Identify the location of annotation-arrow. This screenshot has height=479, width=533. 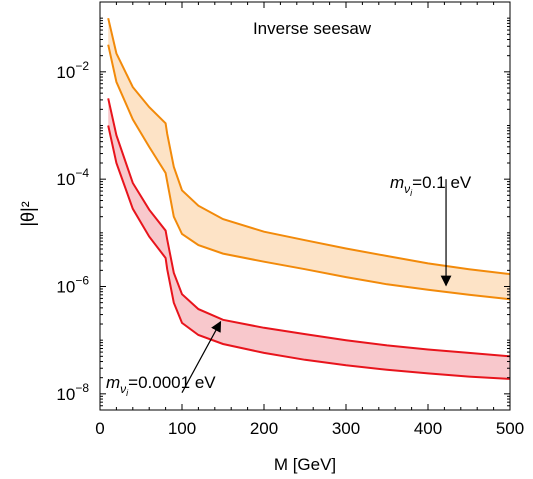
(201, 356).